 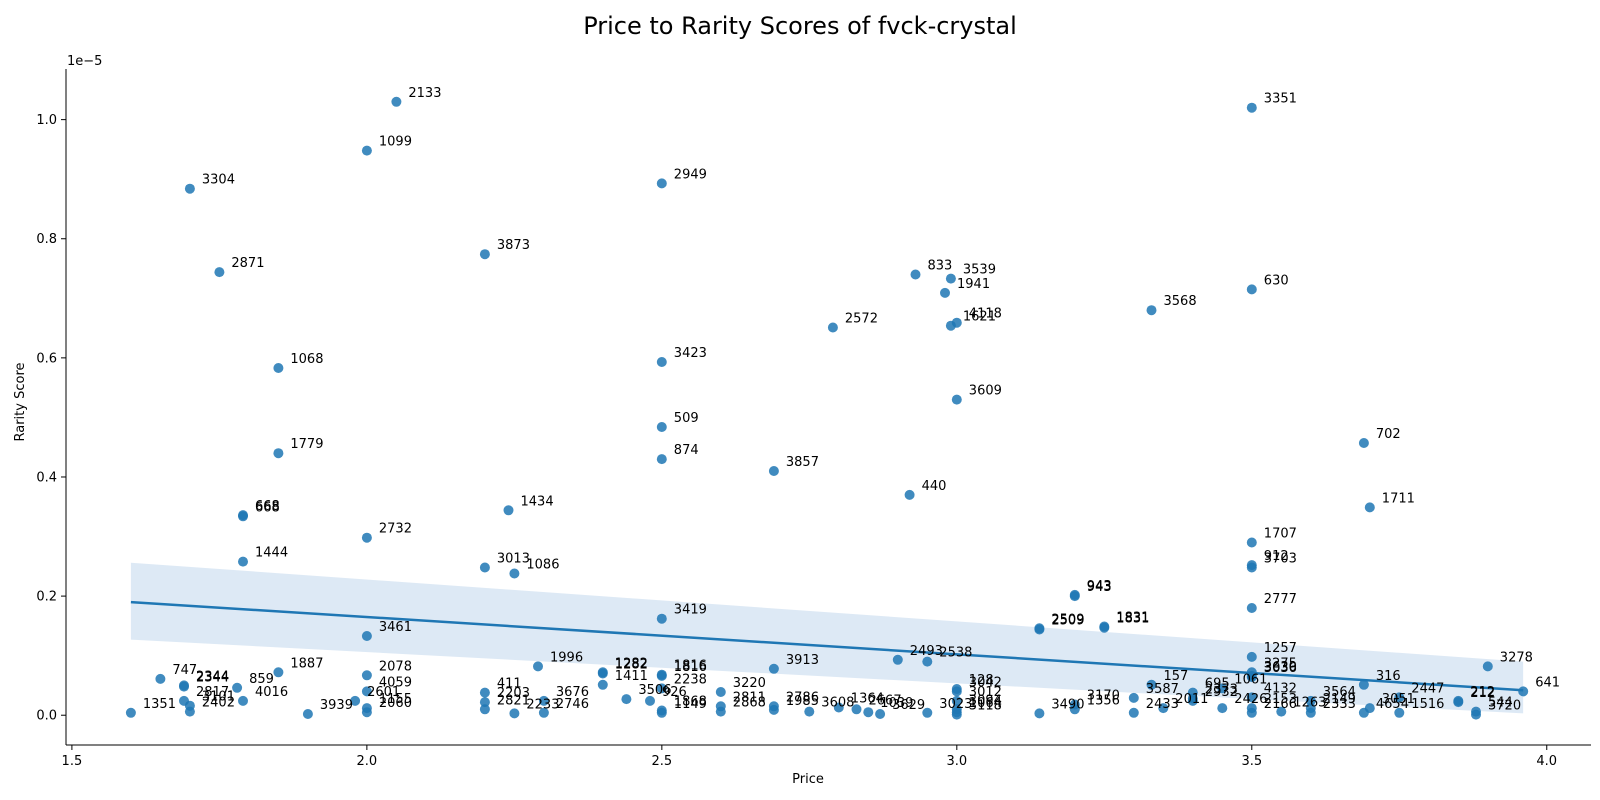 What do you see at coordinates (395, 142) in the screenshot?
I see `point-label: 1099` at bounding box center [395, 142].